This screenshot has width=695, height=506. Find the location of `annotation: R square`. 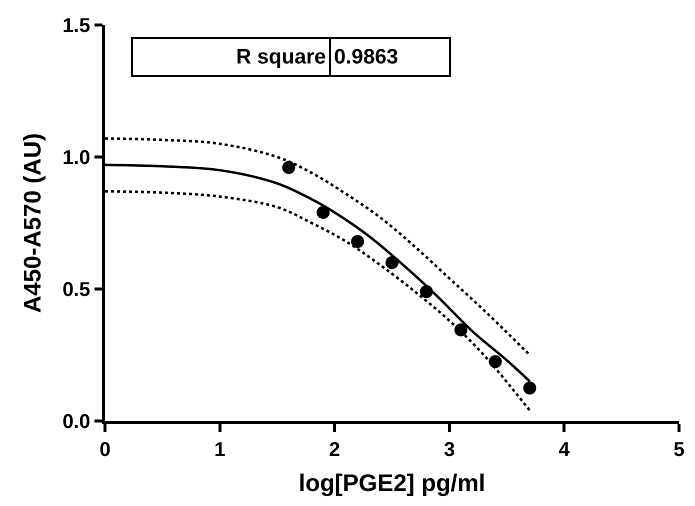

annotation: R square is located at coordinates (281, 57).